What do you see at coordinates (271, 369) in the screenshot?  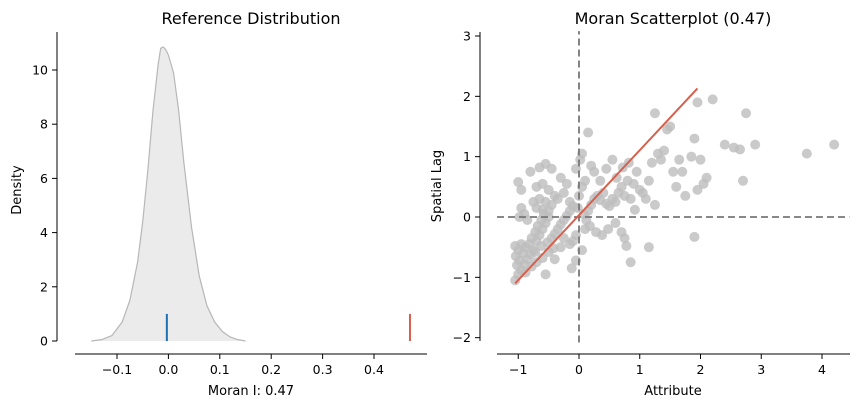 I see `x-tick-label: 0.2` at bounding box center [271, 369].